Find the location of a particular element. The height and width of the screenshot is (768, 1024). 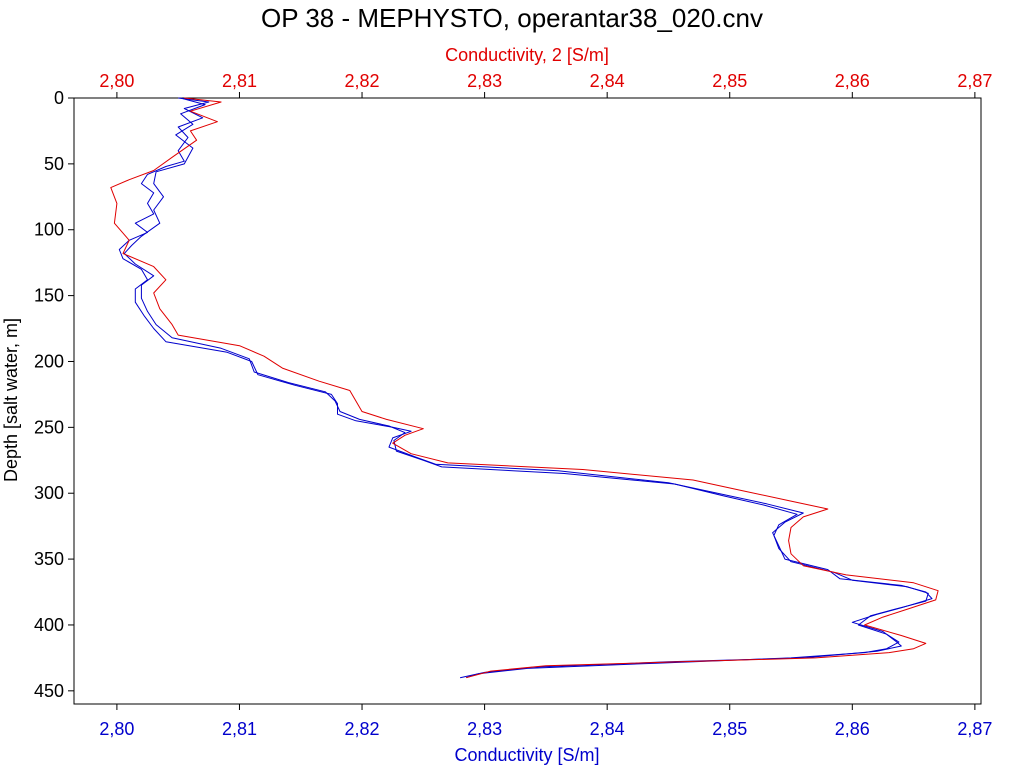

bottom-tick-label: 2,87 is located at coordinates (974, 729).